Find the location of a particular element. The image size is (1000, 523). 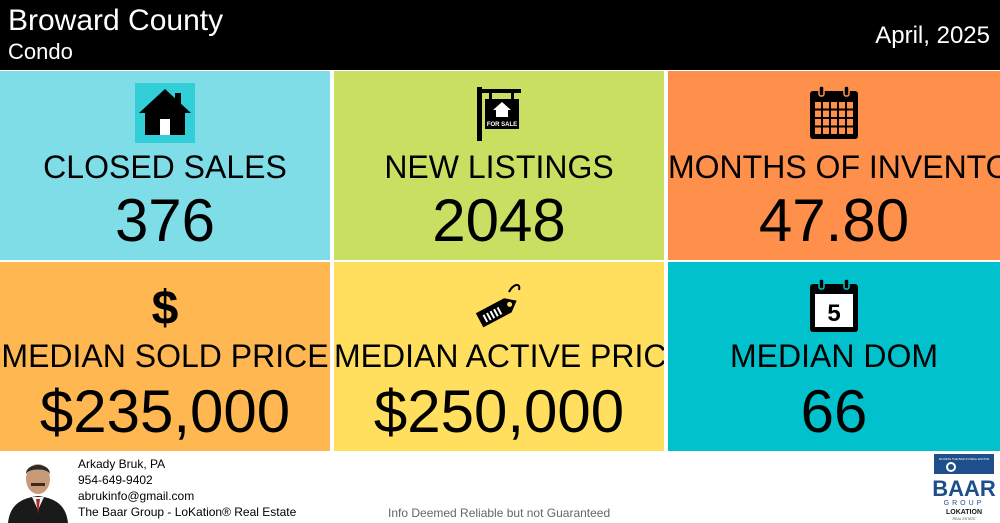

tile-value: $235,000 is located at coordinates (165, 411).